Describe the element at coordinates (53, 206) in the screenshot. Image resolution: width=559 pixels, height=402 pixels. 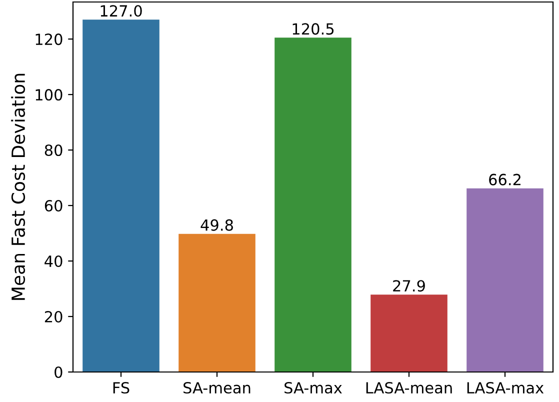
I see `y-tick-label: 60` at that location.